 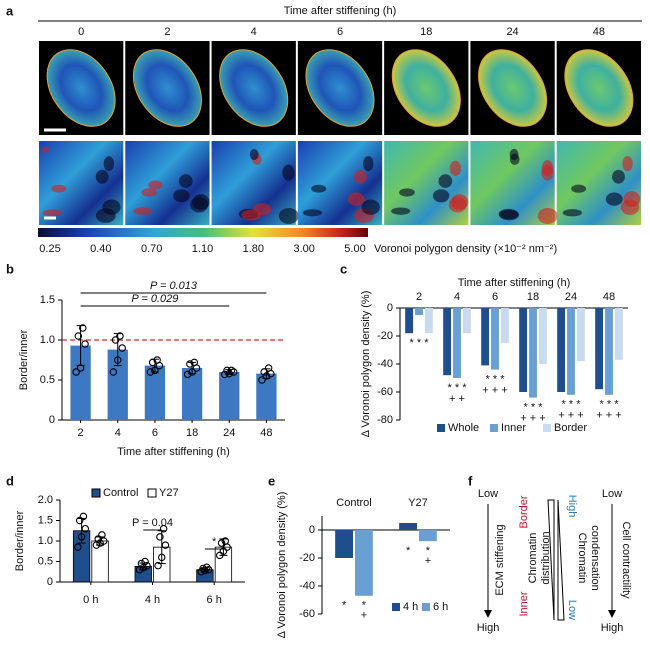 I want to click on panel-label: e, so click(x=271, y=480).